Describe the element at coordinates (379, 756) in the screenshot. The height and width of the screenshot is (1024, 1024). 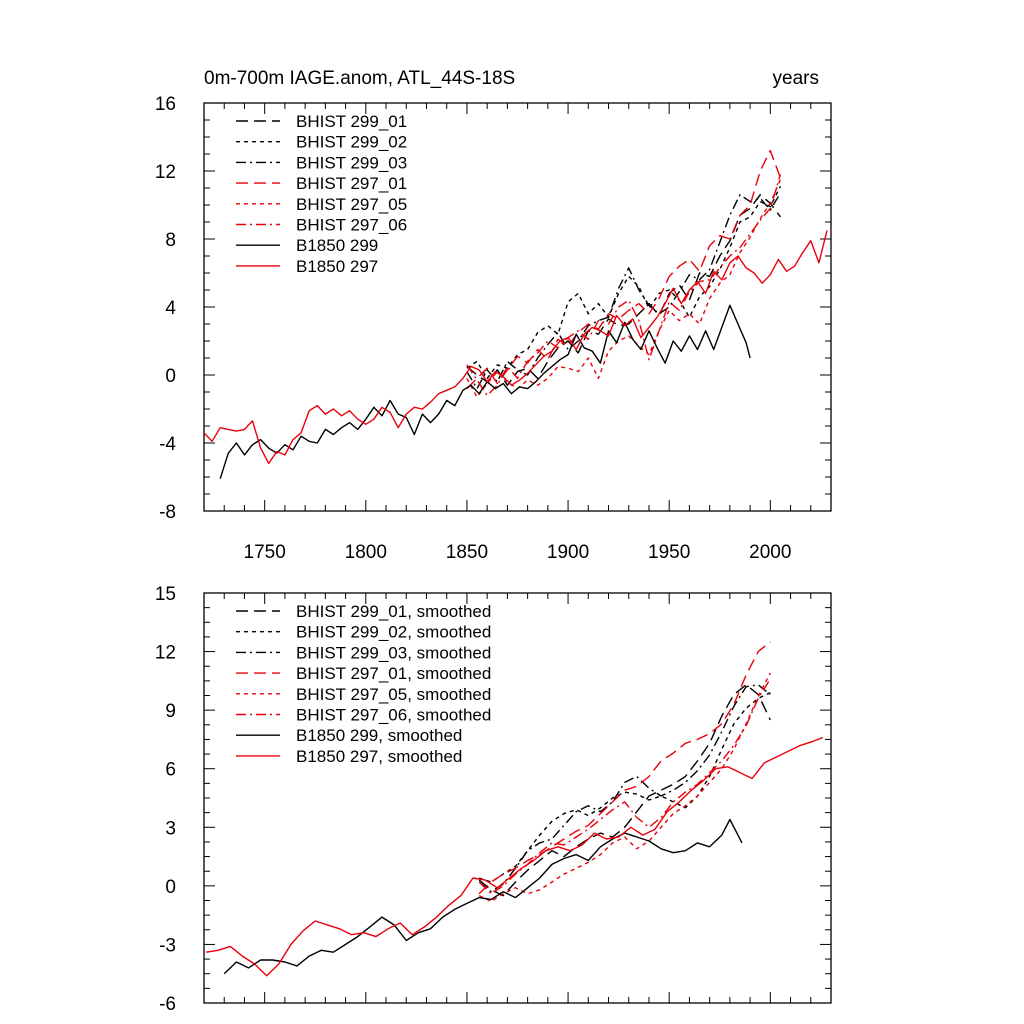
I see `legend-label: B1850 297, smoothed` at that location.